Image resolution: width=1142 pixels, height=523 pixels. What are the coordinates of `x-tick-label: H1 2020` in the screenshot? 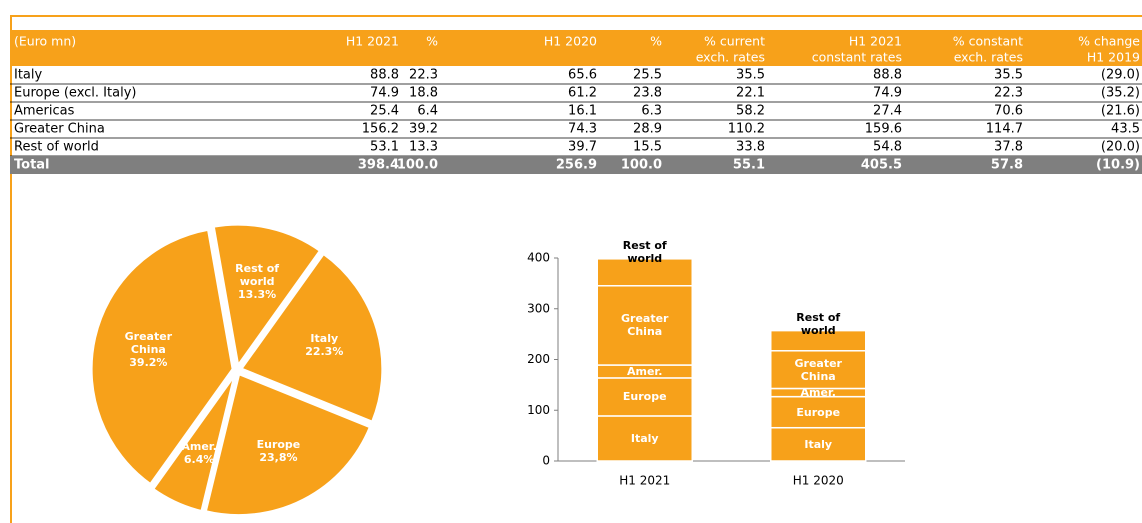 It's located at (818, 481).